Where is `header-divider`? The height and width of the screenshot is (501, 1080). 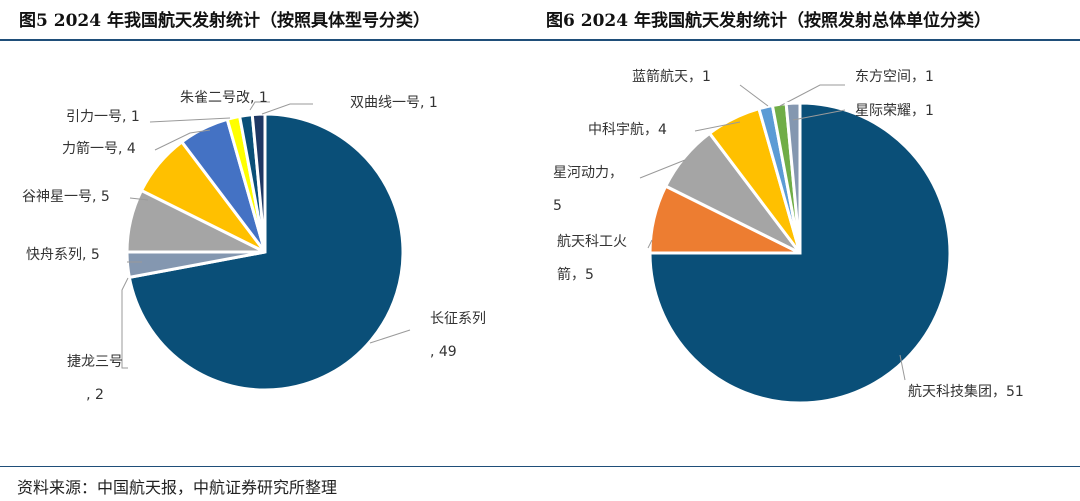 header-divider is located at coordinates (540, 40).